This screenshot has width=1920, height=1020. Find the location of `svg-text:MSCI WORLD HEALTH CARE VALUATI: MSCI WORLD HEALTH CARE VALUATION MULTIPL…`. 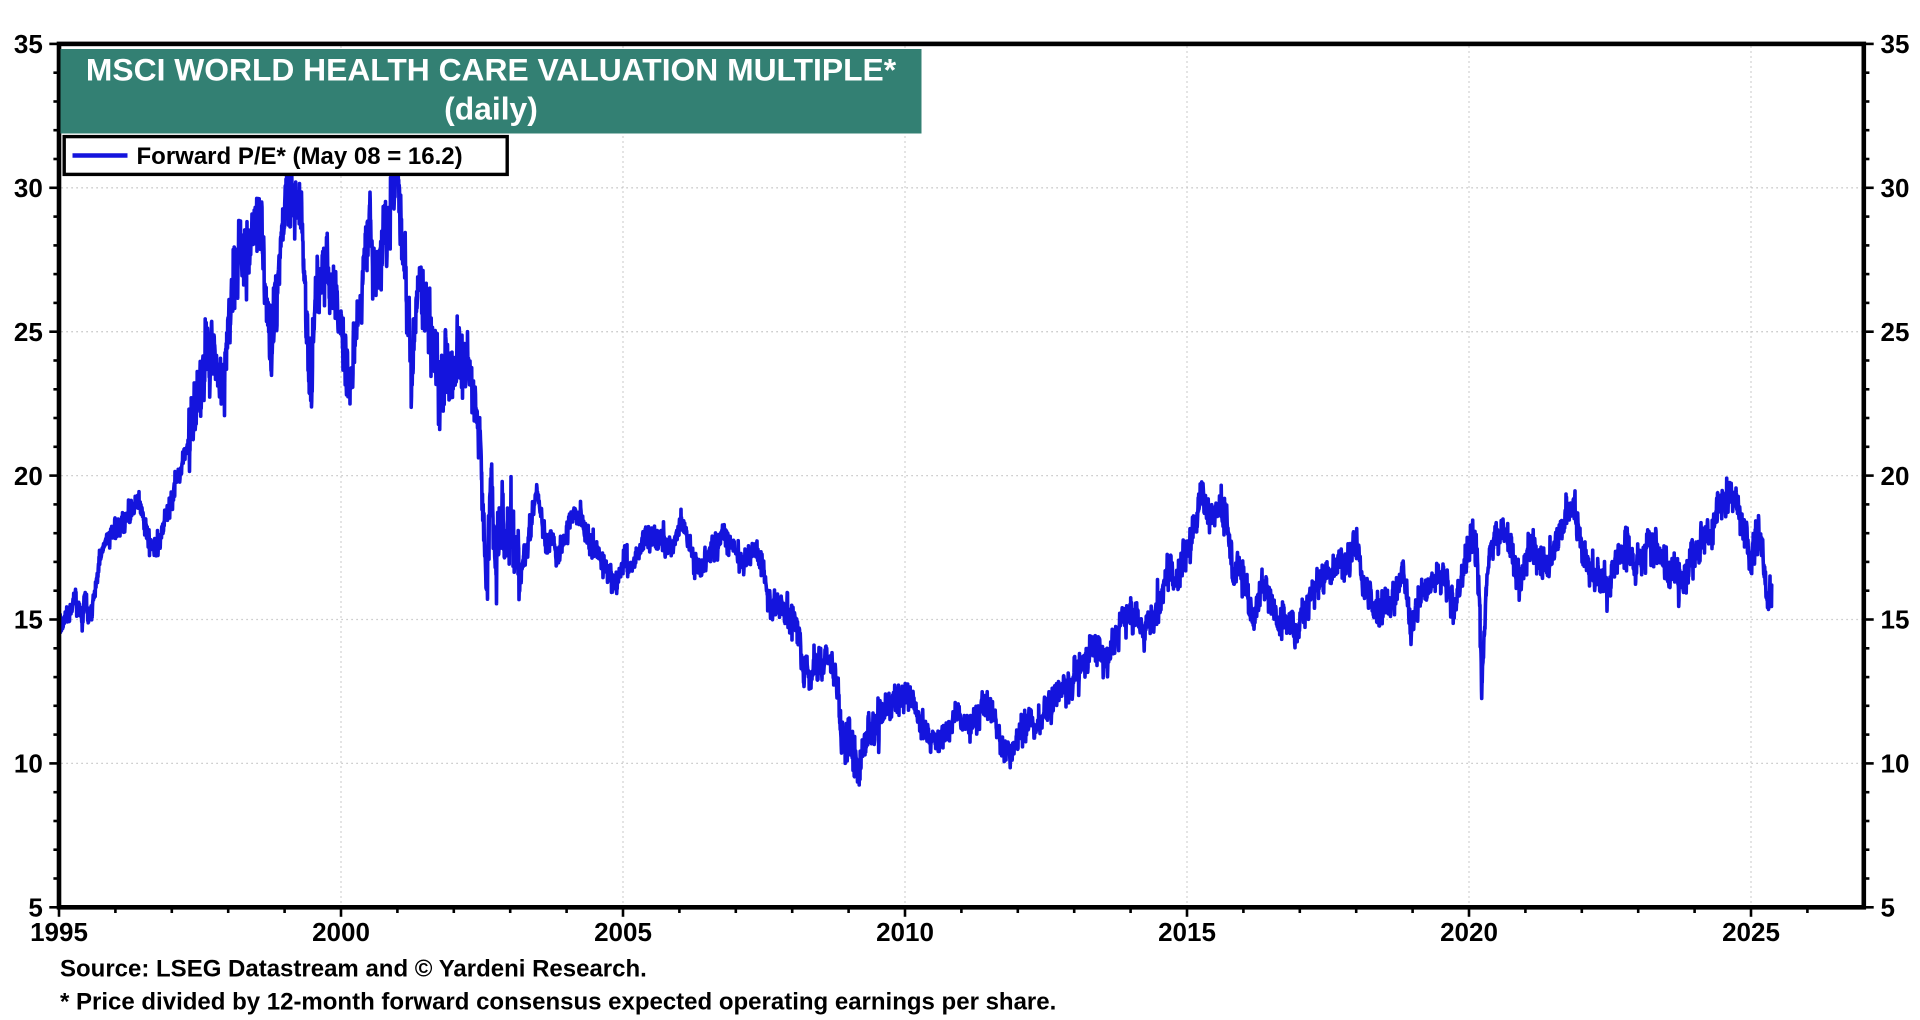

svg-text:MSCI WORLD HEALTH CARE VALUATI: MSCI WORLD HEALTH CARE VALUATION MULTIPL… is located at coordinates (491, 70).